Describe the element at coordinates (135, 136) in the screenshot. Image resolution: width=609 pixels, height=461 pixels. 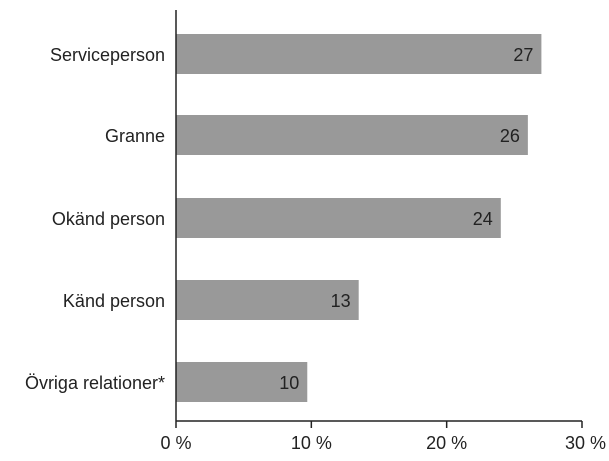
I see `category-label: Granne` at that location.